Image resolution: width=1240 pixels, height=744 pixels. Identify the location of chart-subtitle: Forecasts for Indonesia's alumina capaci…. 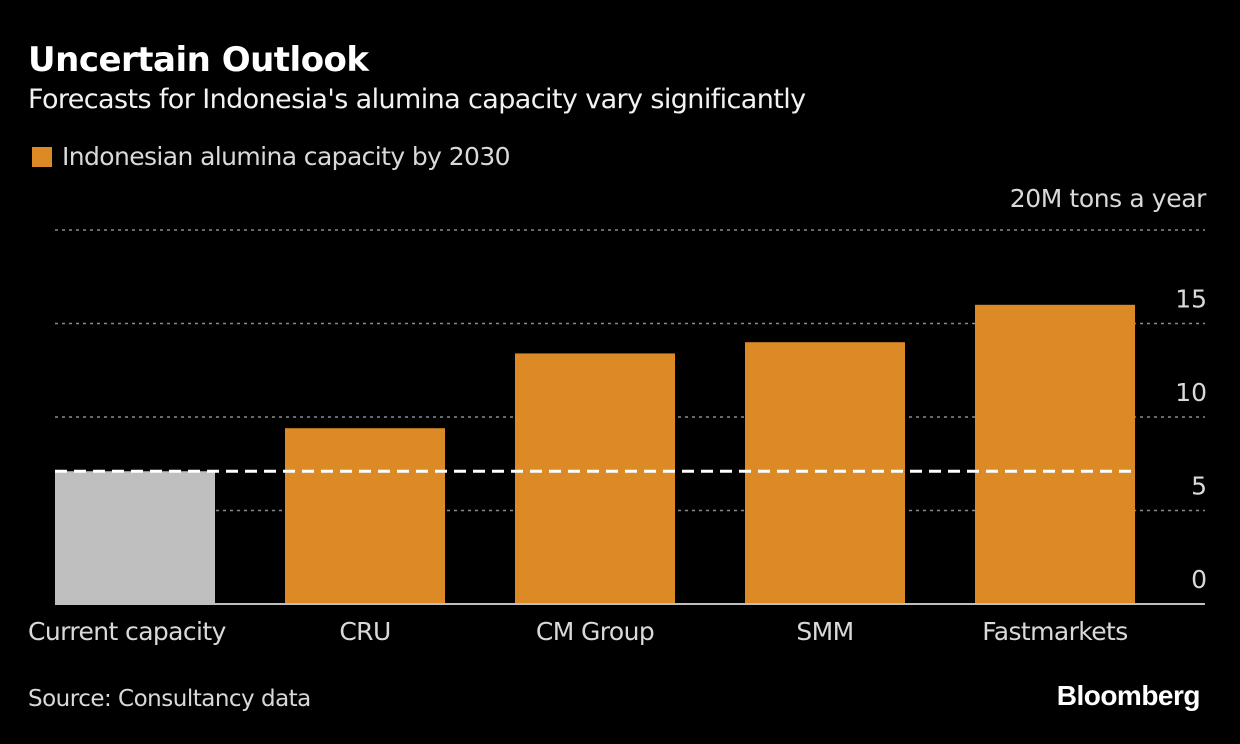
(417, 99).